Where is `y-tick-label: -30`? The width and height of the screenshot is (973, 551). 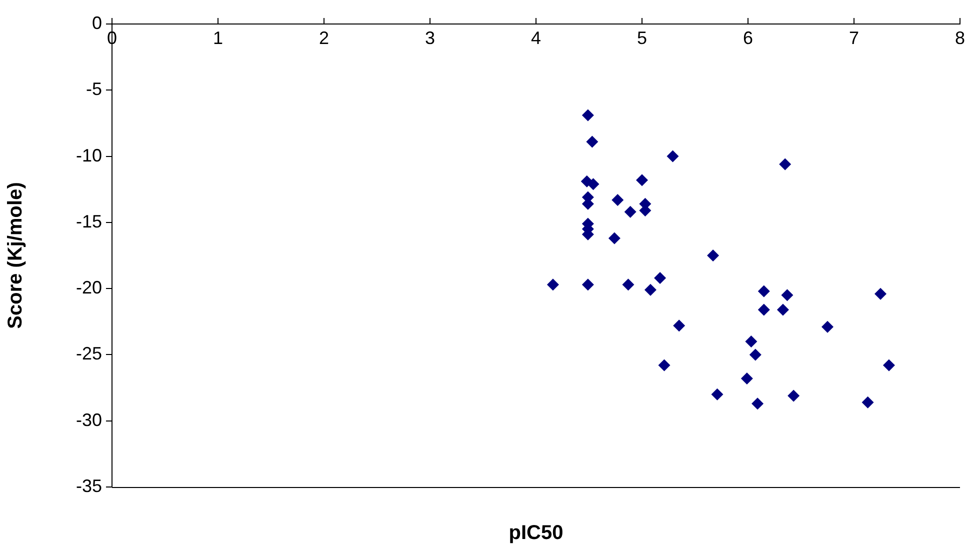
y-tick-label: -30 is located at coordinates (89, 420).